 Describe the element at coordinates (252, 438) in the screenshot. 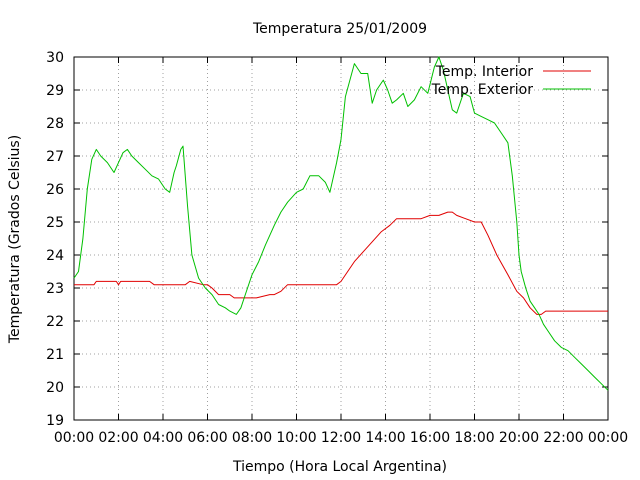

I see `x-tick-label: 08:00` at that location.